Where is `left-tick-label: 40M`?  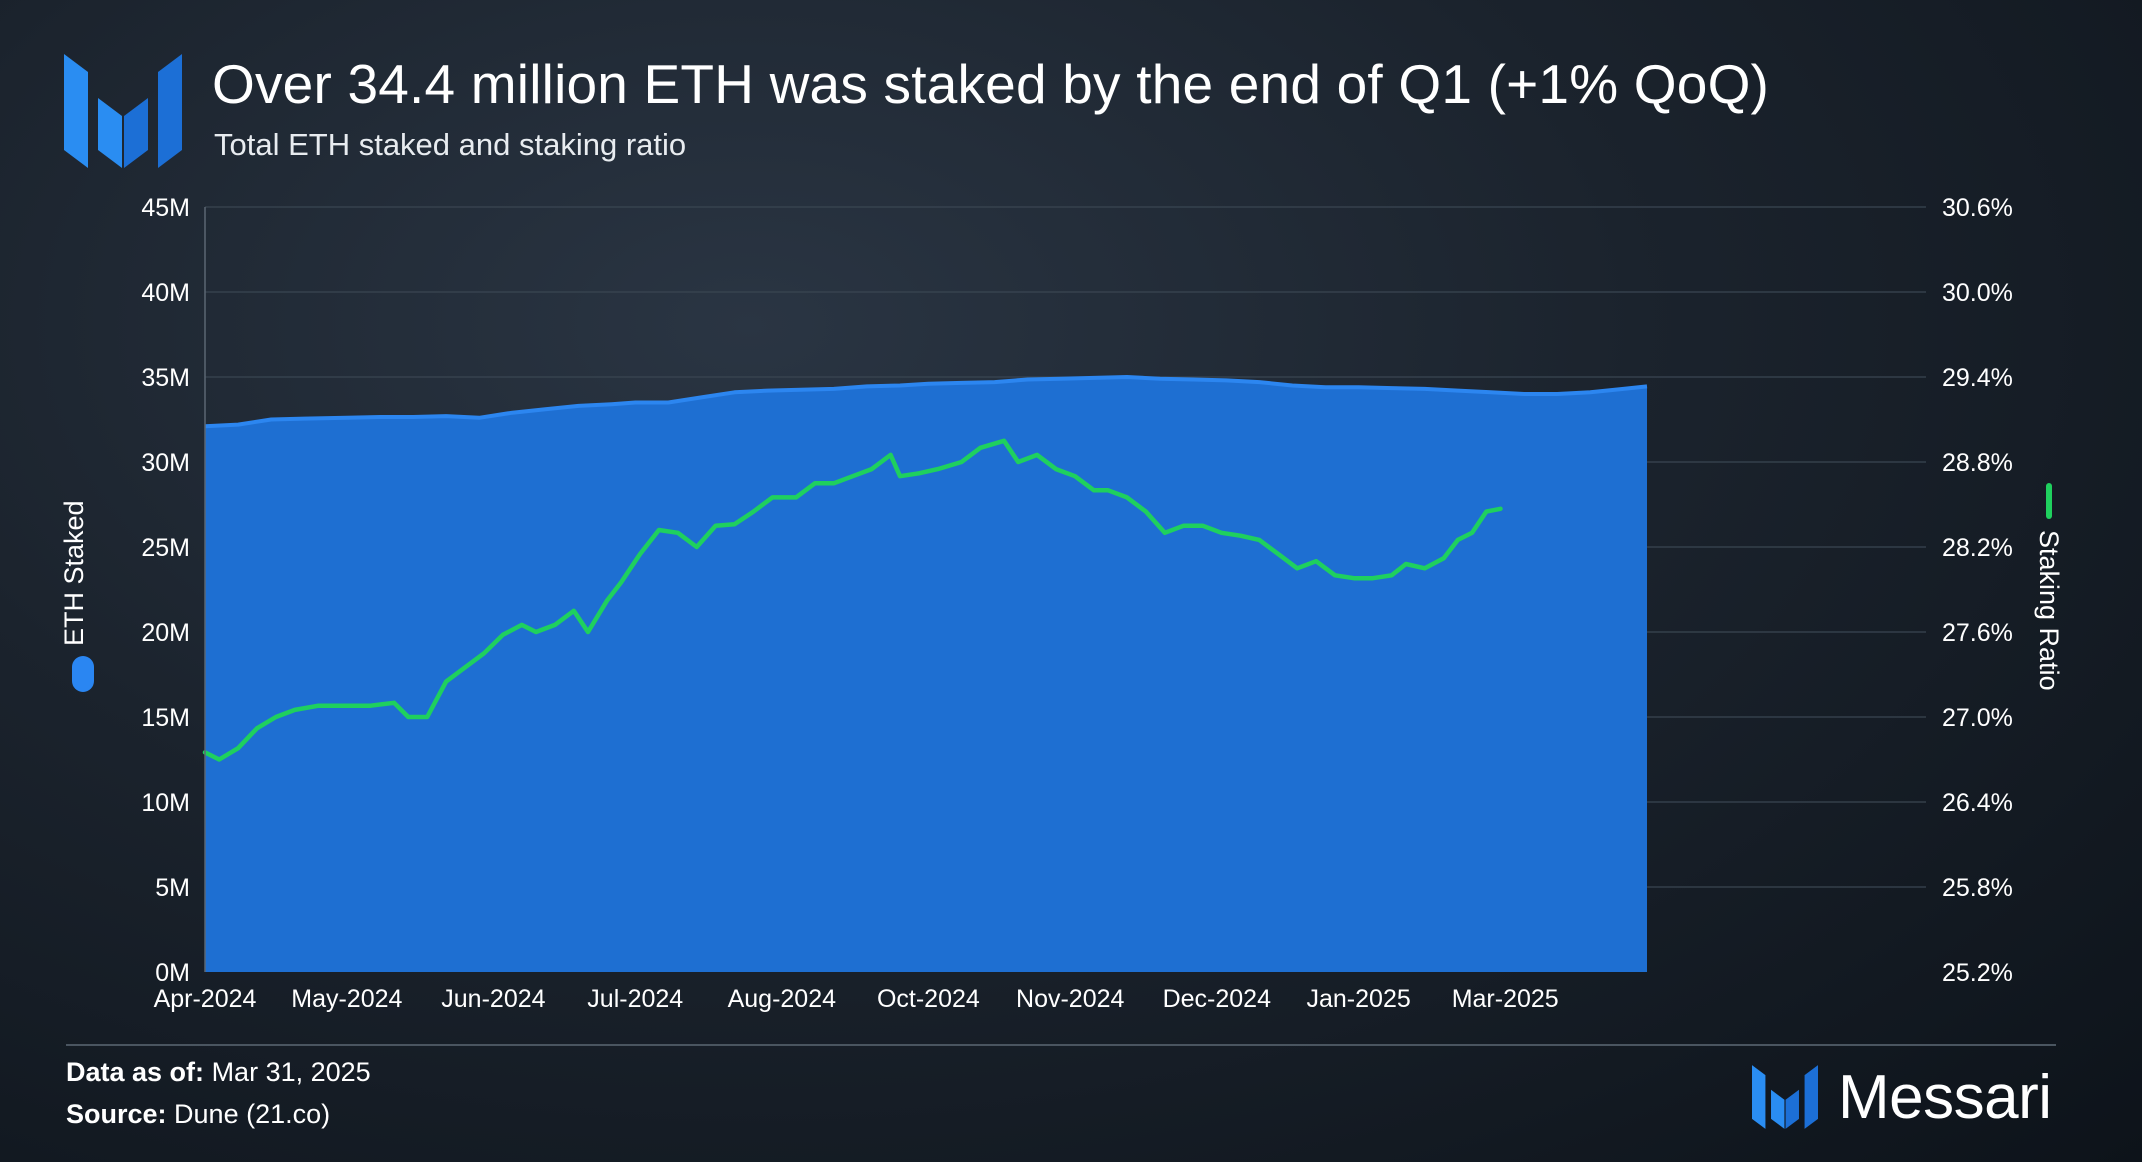
left-tick-label: 40M is located at coordinates (165, 293).